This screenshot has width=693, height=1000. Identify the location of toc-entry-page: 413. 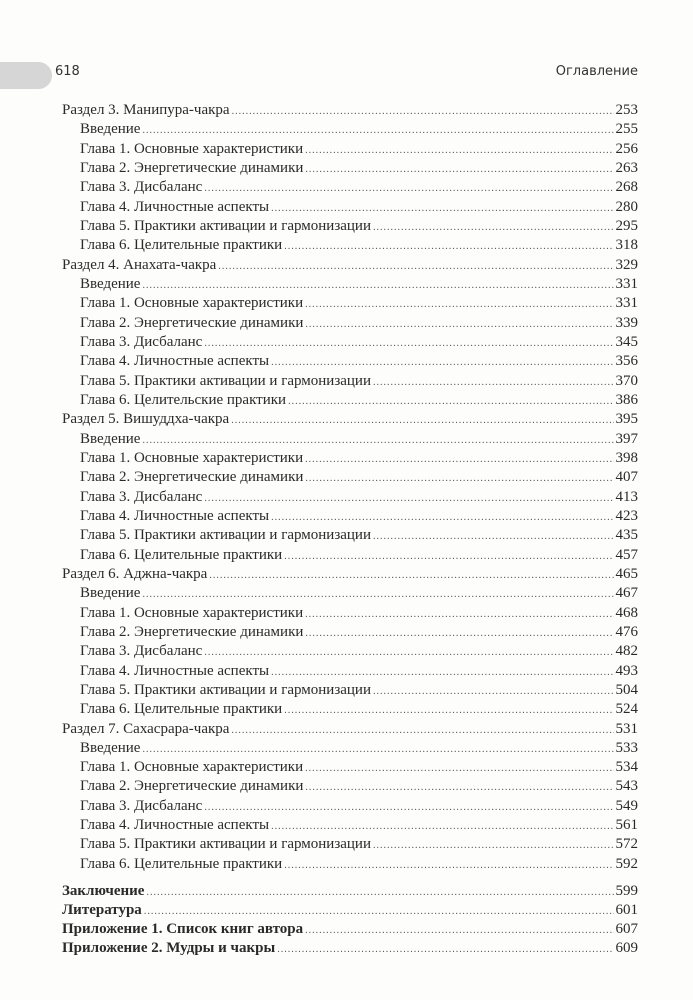
(627, 496).